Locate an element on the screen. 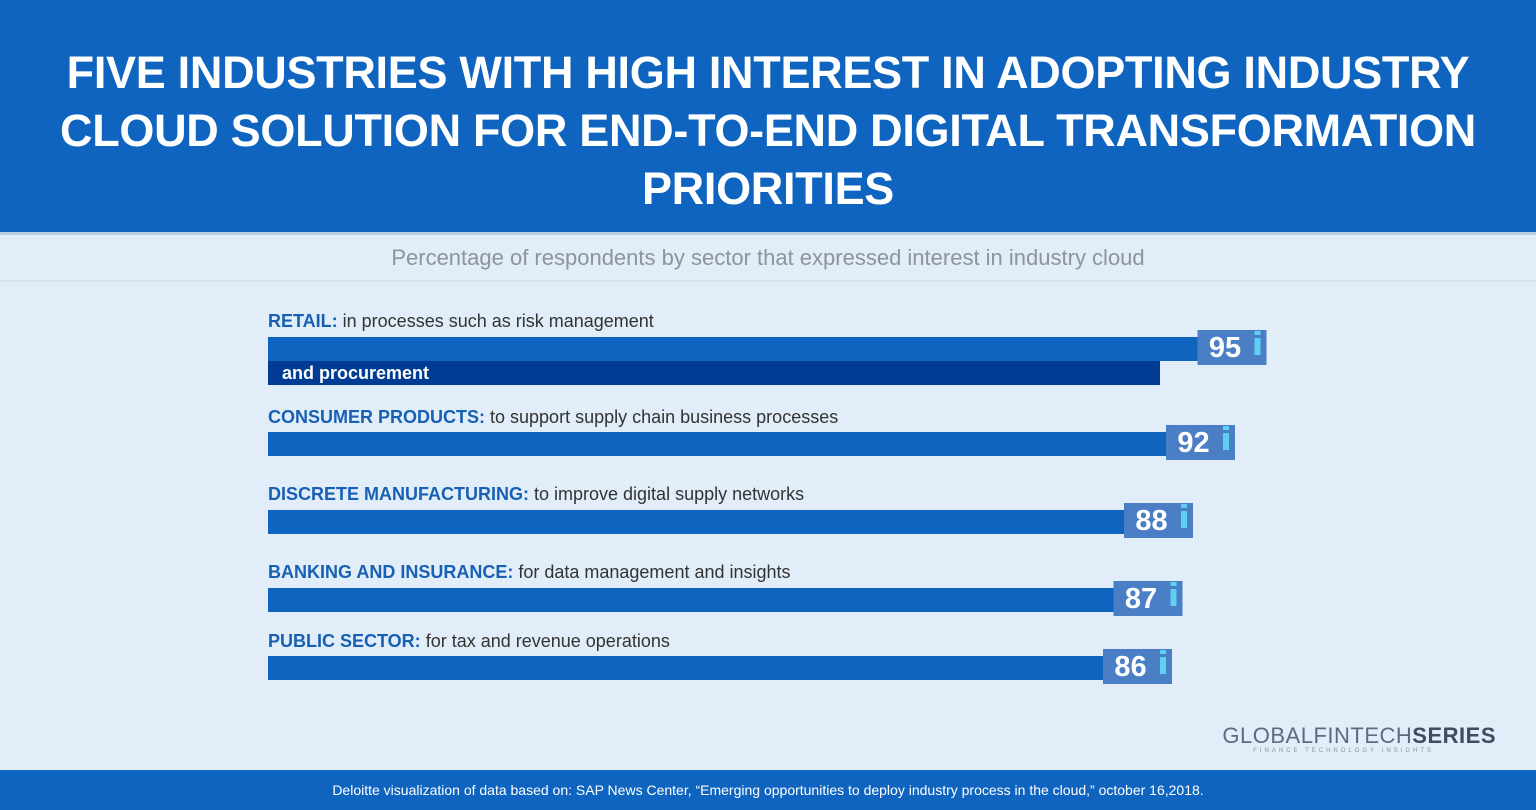 This screenshot has height=810, width=1536. logo-text-bold: SERIES is located at coordinates (1454, 735).